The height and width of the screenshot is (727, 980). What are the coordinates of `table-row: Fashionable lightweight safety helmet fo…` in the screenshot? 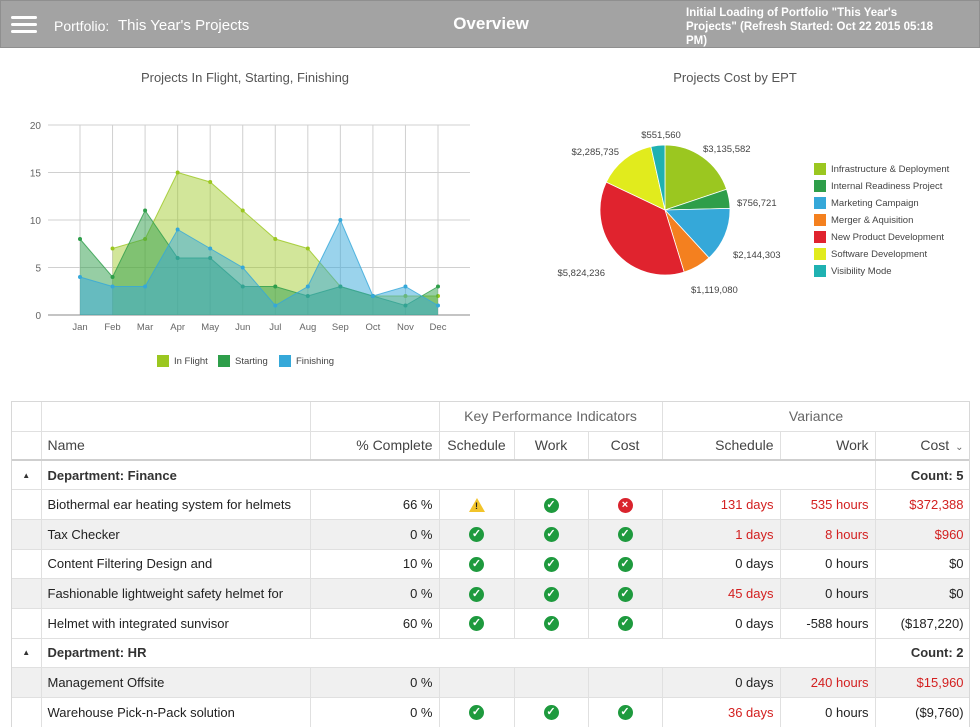 It's located at (490, 593).